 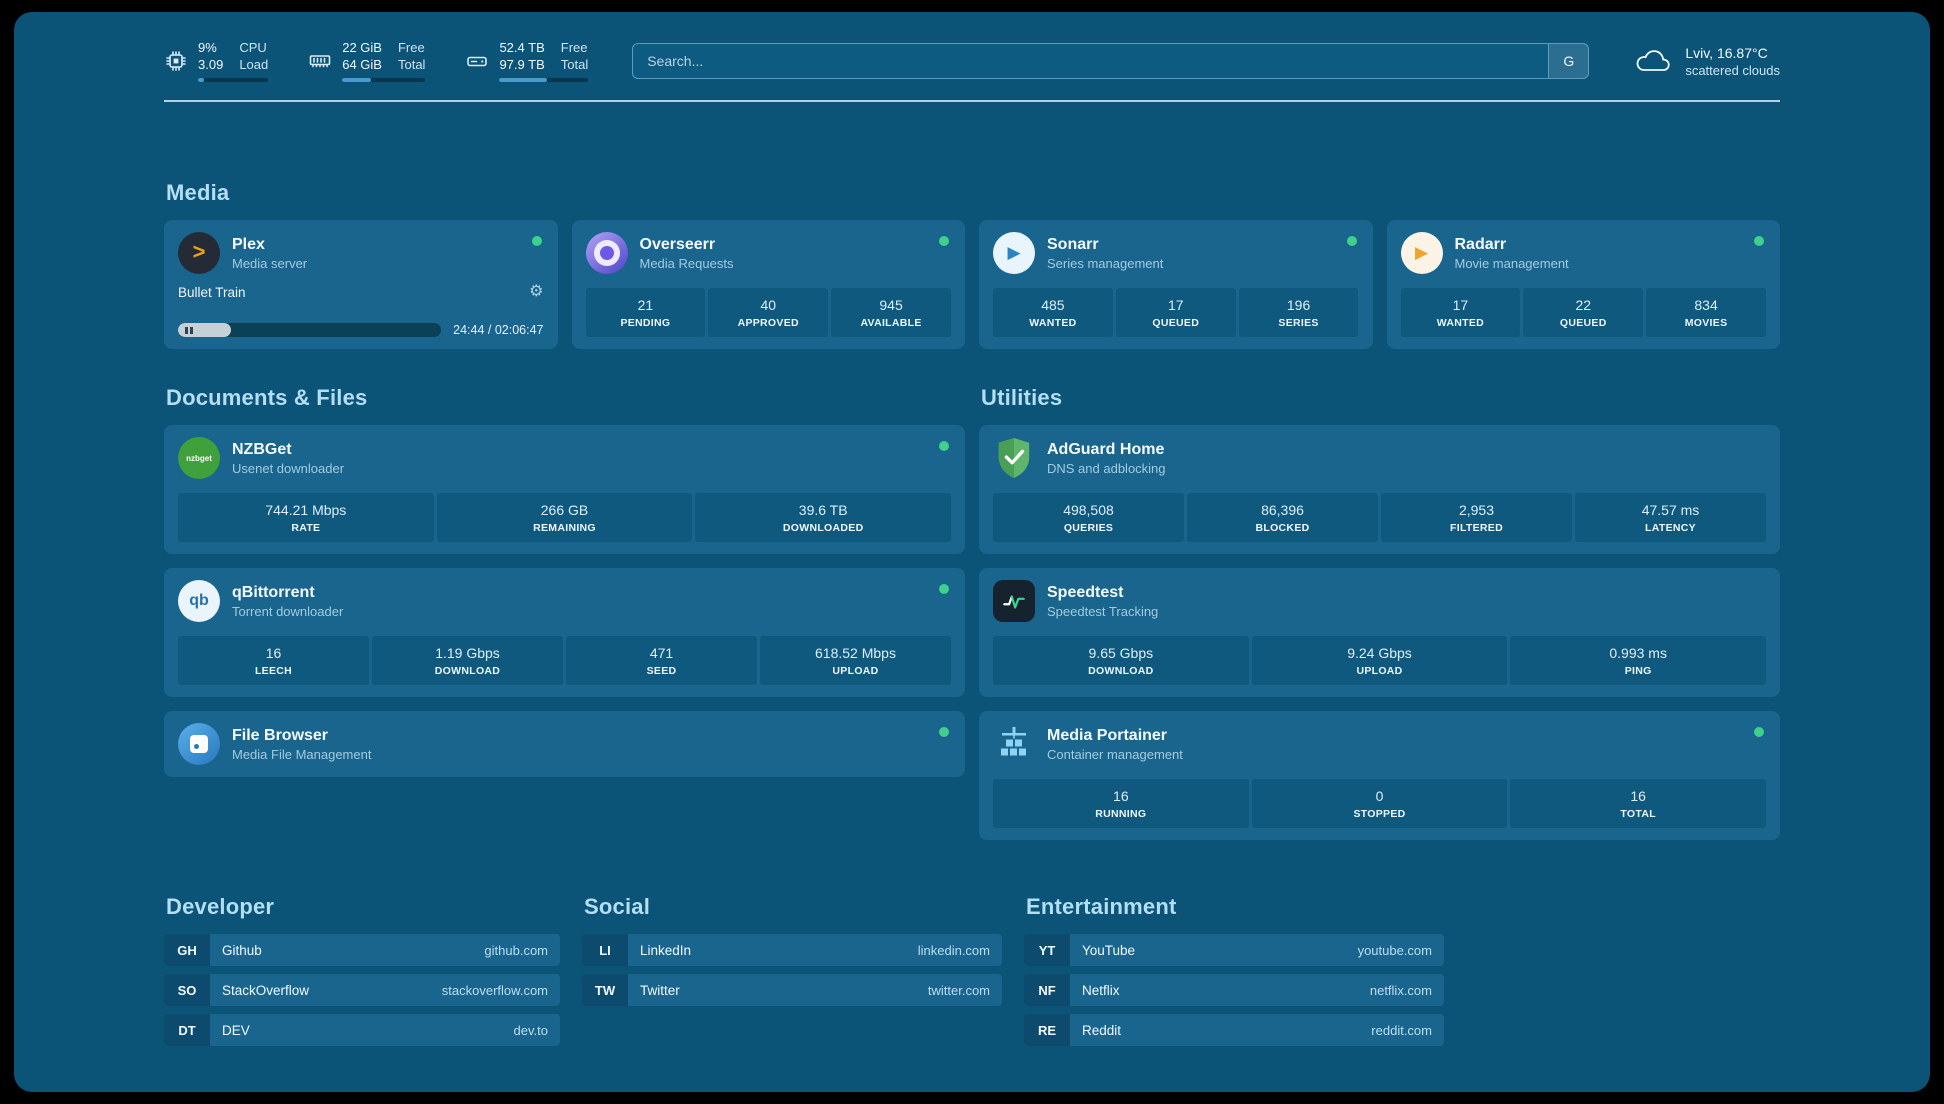 What do you see at coordinates (661, 671) in the screenshot?
I see `stat-label: SEED` at bounding box center [661, 671].